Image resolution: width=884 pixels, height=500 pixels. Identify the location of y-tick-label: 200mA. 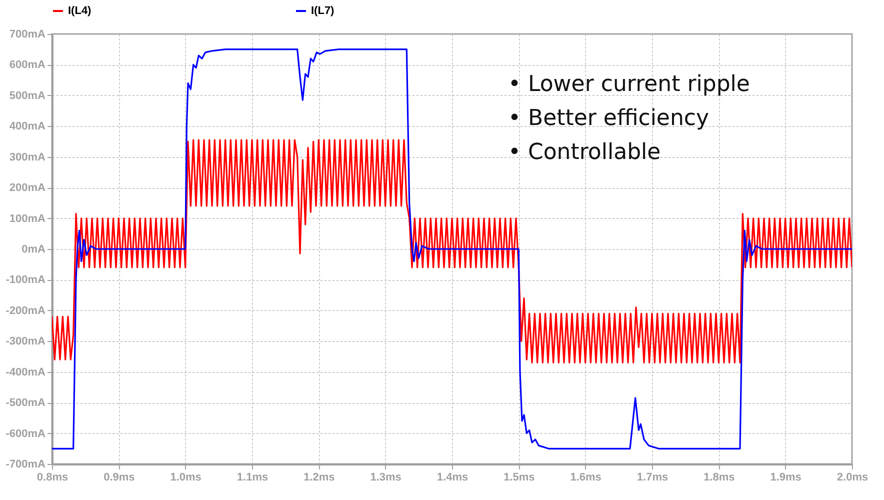
(27, 188).